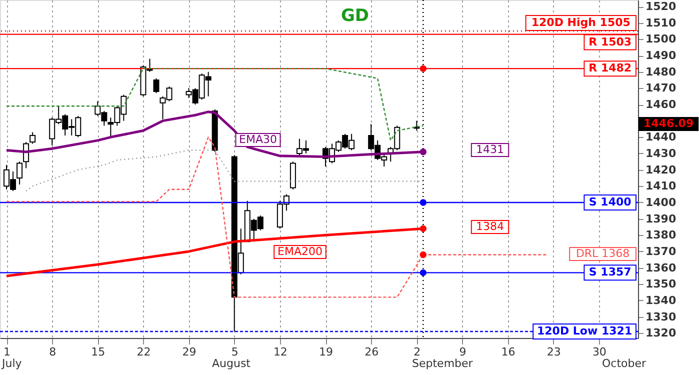 The image size is (699, 375). What do you see at coordinates (300, 251) in the screenshot?
I see `annotation: EMA200` at bounding box center [300, 251].